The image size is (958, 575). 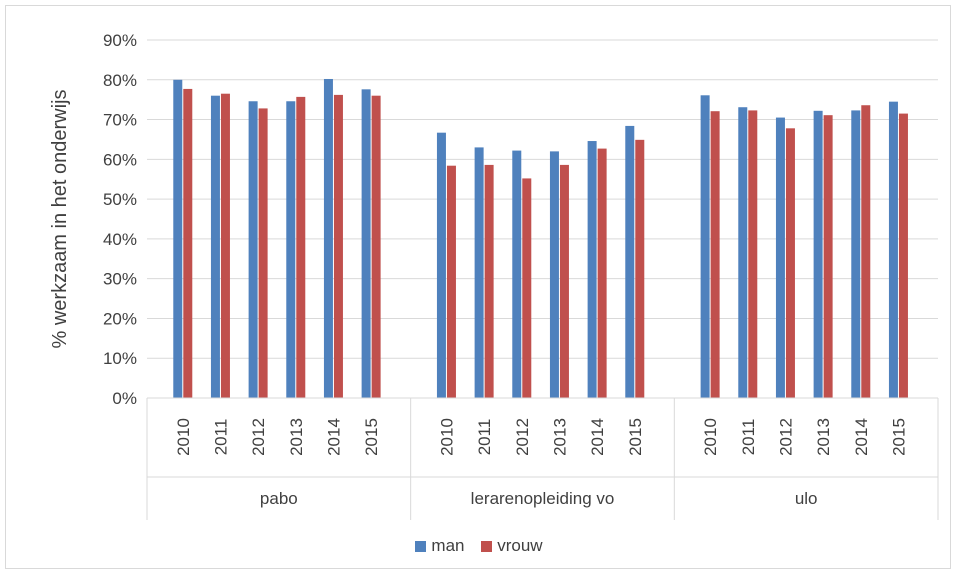 What do you see at coordinates (120, 159) in the screenshot?
I see `y-tick-label: 60%` at bounding box center [120, 159].